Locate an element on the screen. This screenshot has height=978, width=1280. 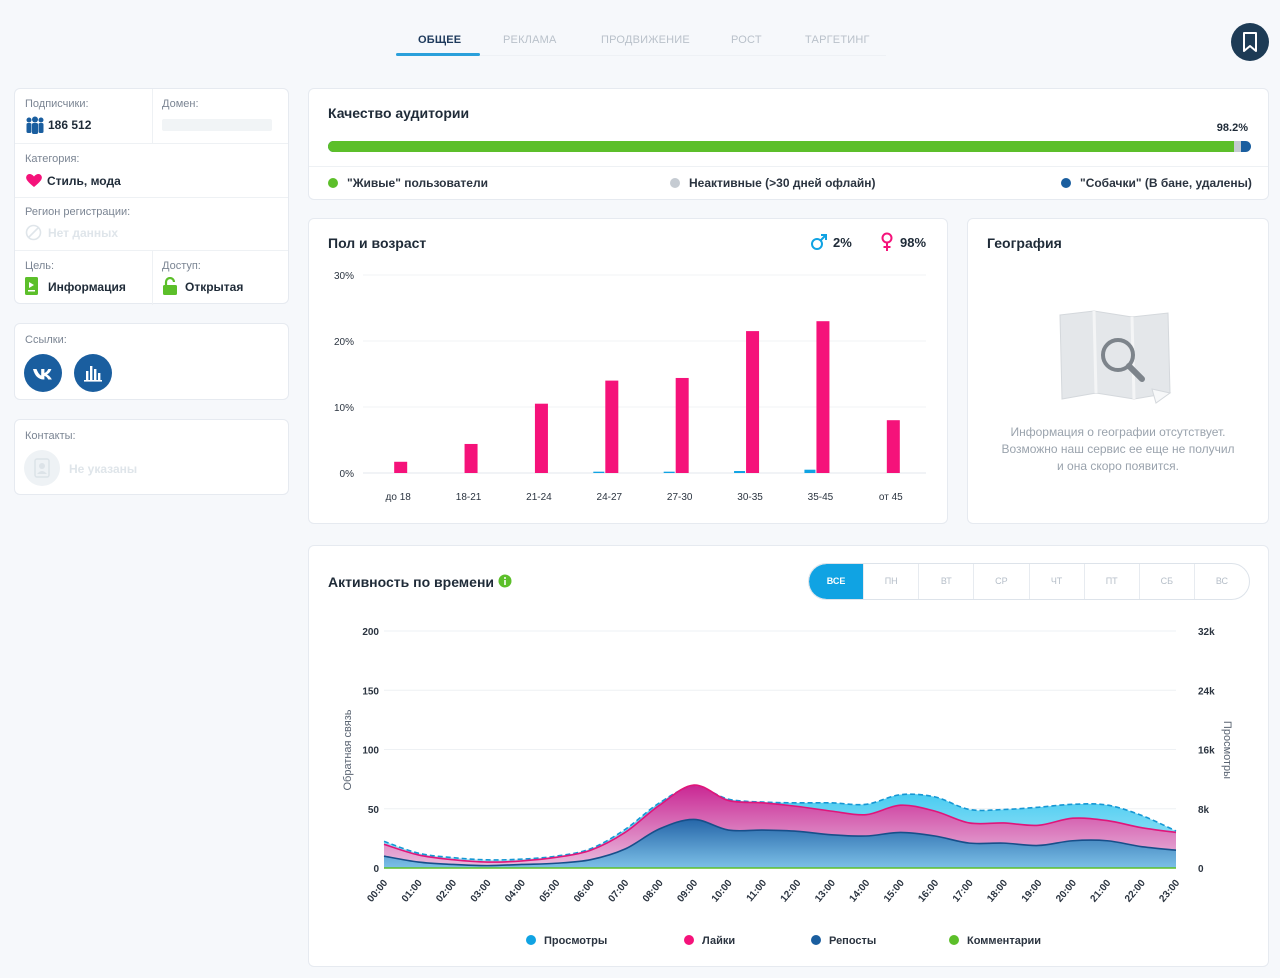
x-tick-label: 02:00 is located at coordinates (446, 891).